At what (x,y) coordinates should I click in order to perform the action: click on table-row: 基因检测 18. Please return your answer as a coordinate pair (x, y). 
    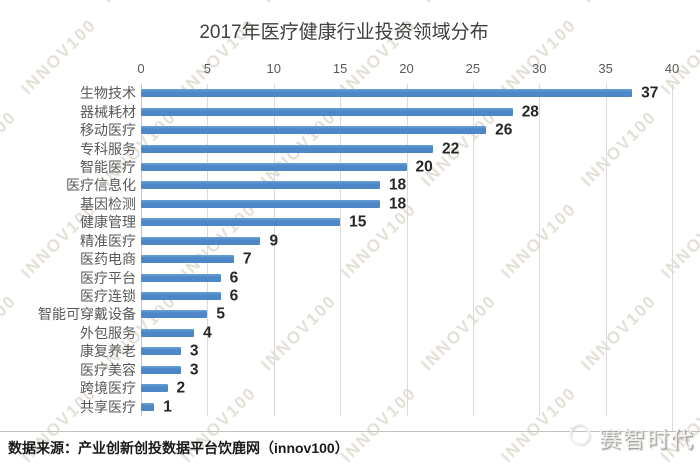
    Looking at the image, I should click on (350, 204).